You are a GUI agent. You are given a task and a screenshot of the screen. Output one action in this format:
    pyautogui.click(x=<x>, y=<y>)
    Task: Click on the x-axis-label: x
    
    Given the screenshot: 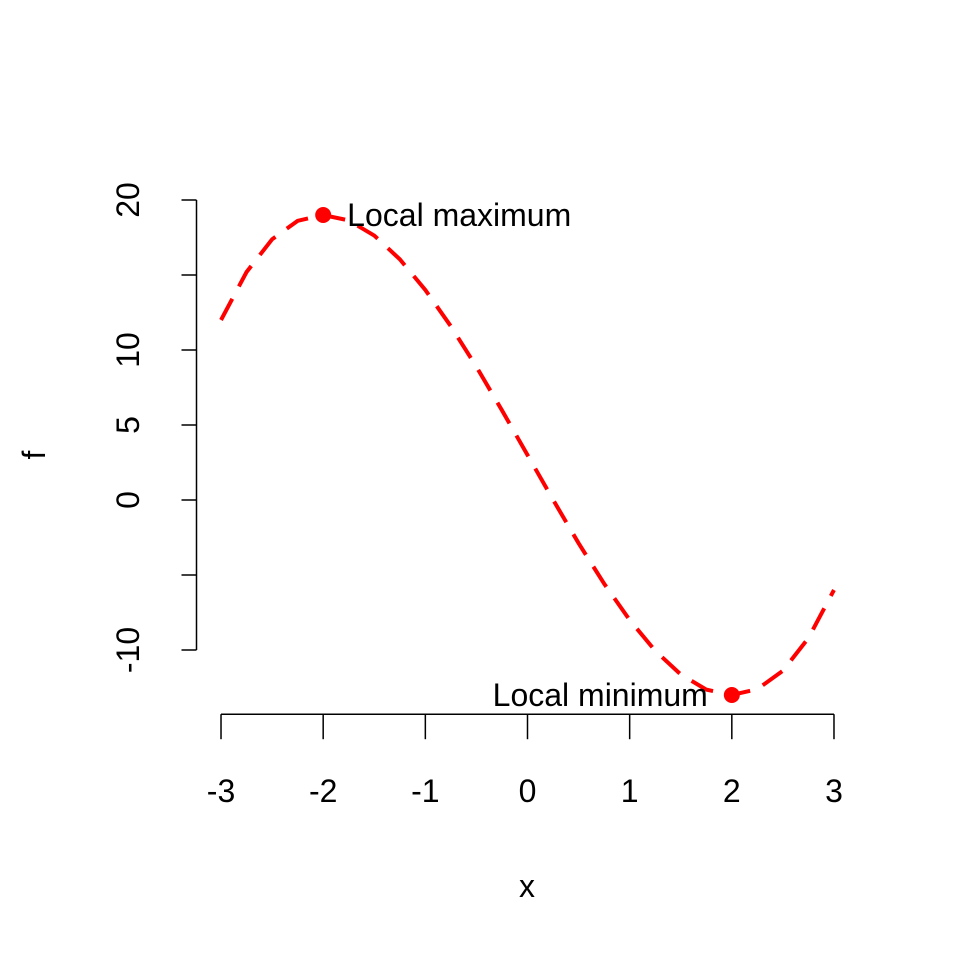 What is the action you would take?
    pyautogui.click(x=527, y=886)
    